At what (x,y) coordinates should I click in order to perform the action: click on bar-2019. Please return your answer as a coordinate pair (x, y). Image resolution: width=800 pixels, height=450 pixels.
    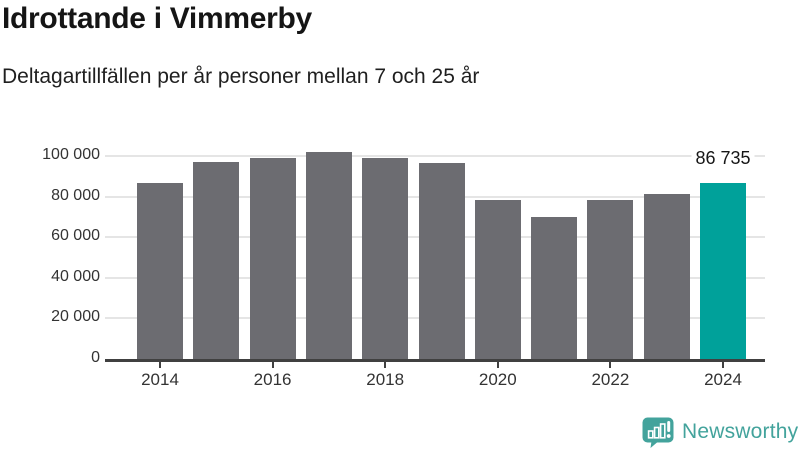
    Looking at the image, I should click on (441, 261).